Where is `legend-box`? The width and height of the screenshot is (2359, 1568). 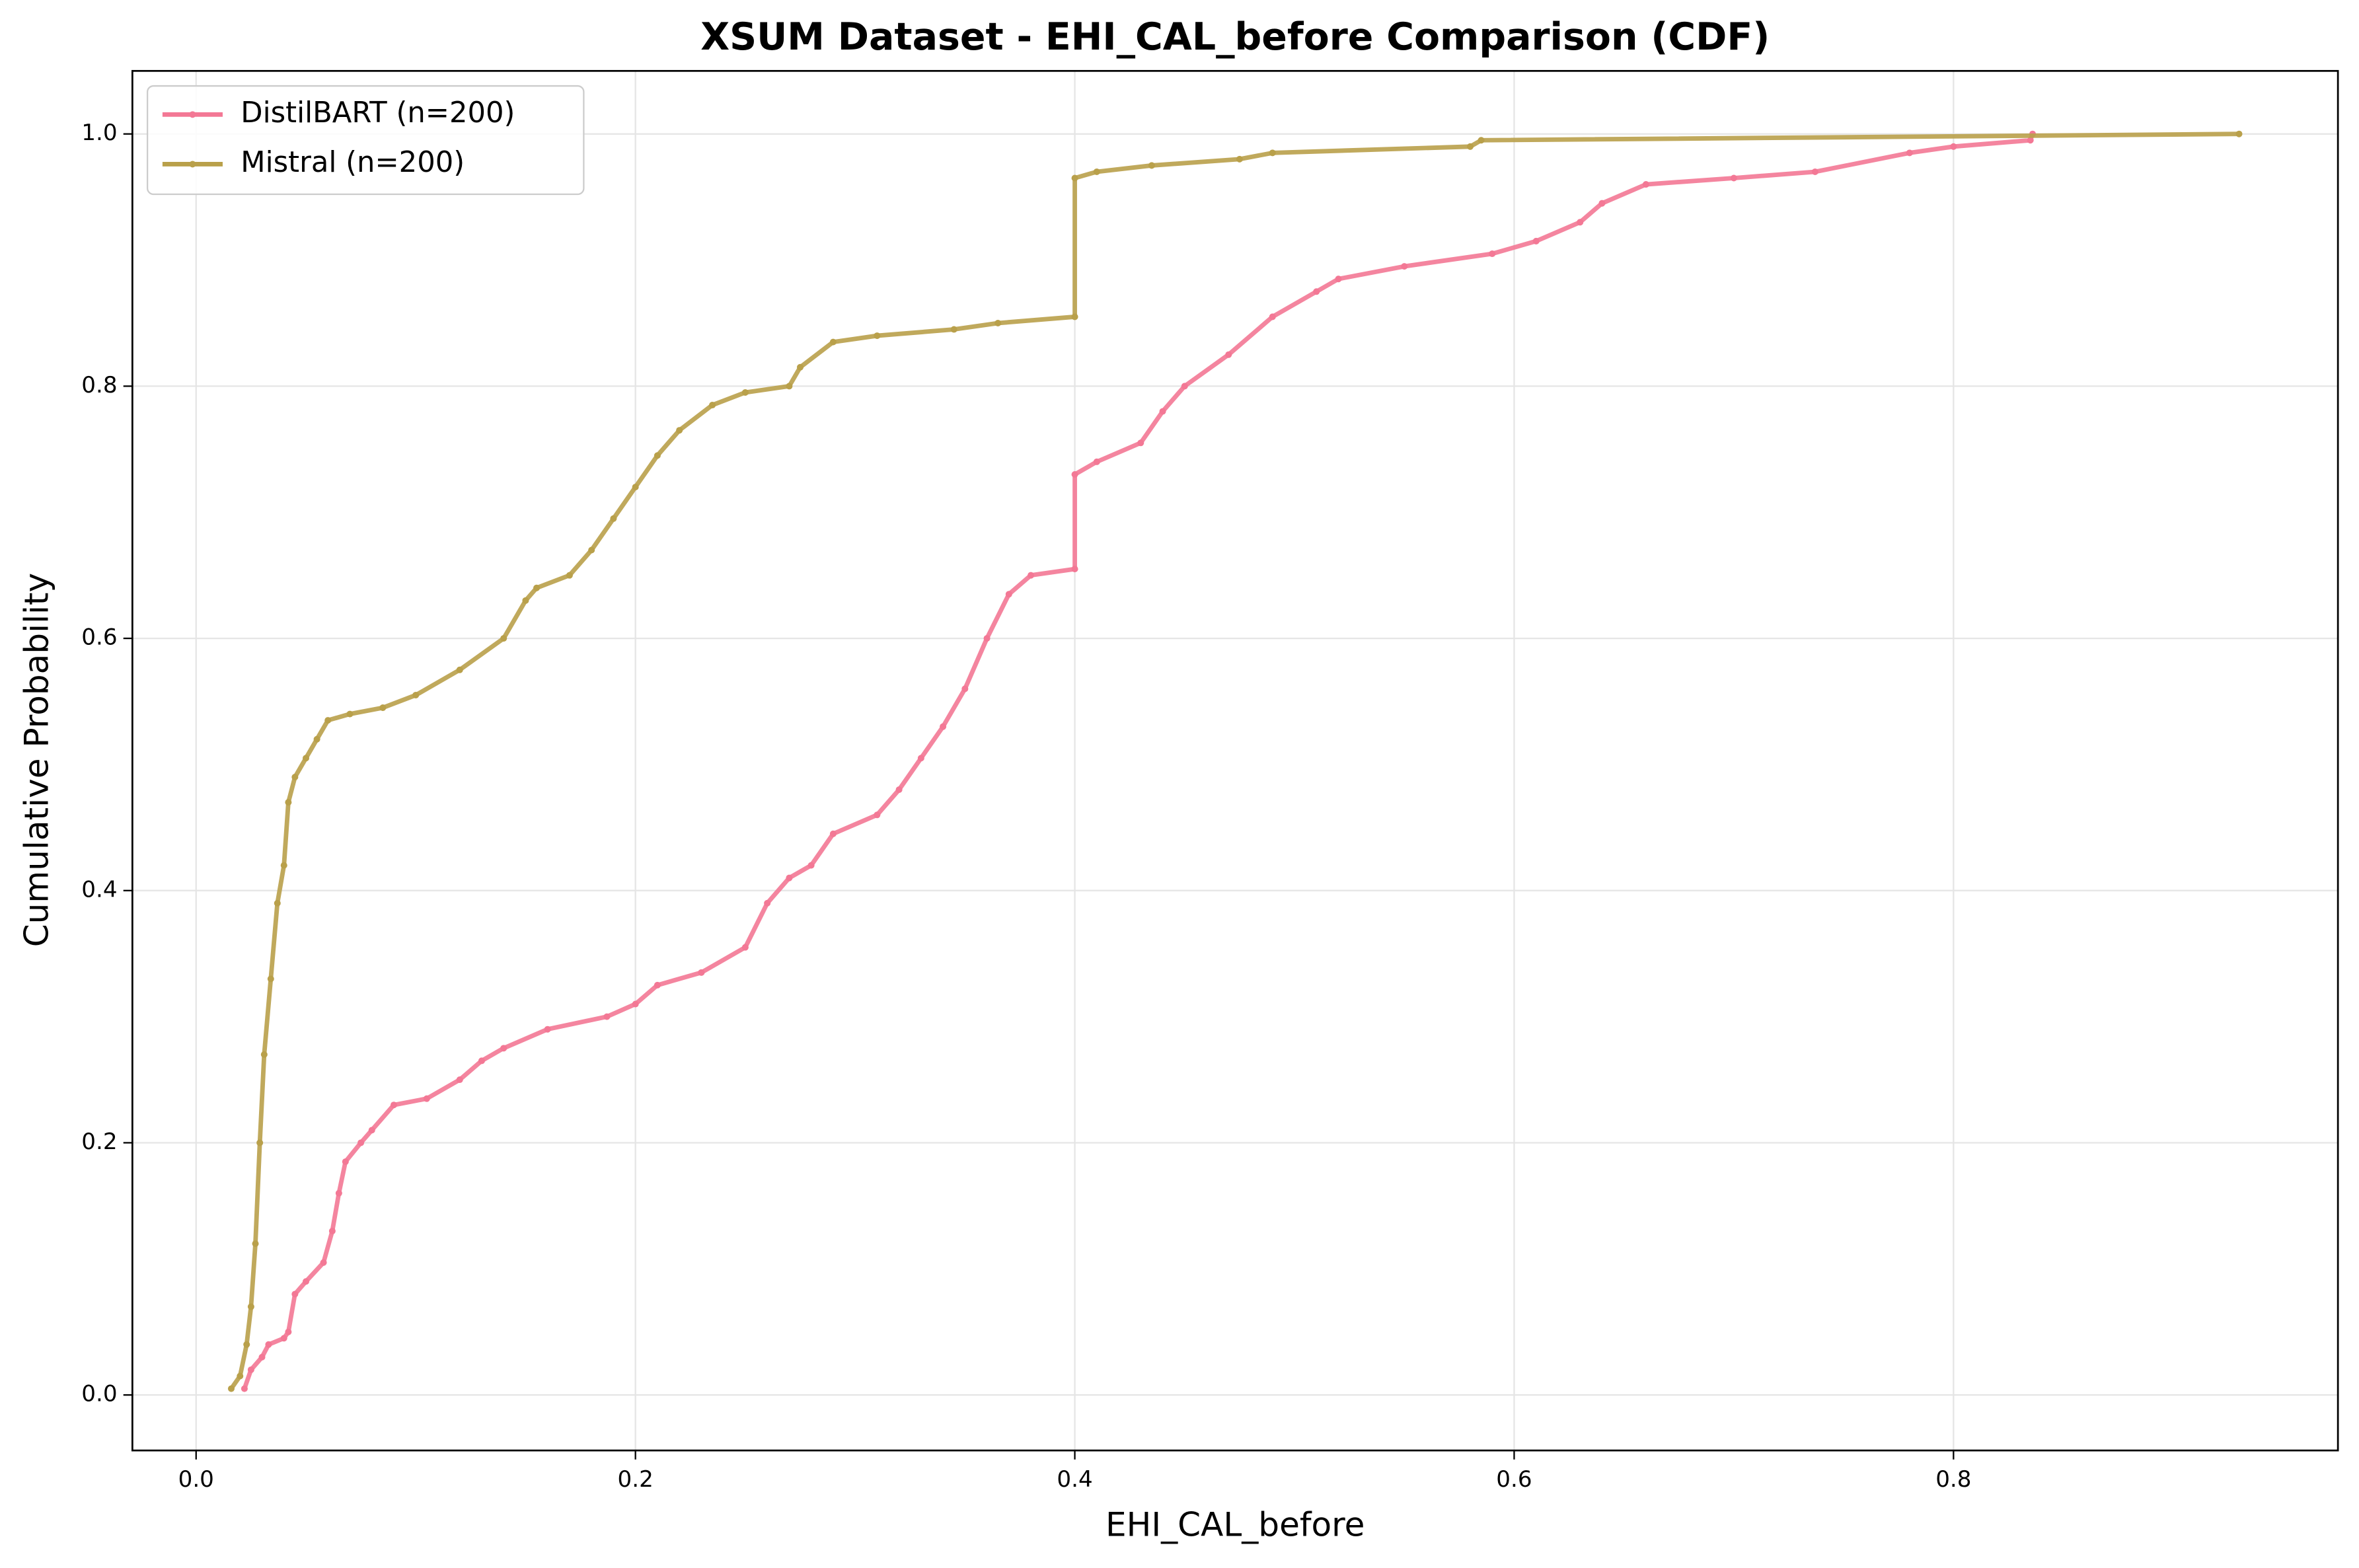
legend-box is located at coordinates (365, 140).